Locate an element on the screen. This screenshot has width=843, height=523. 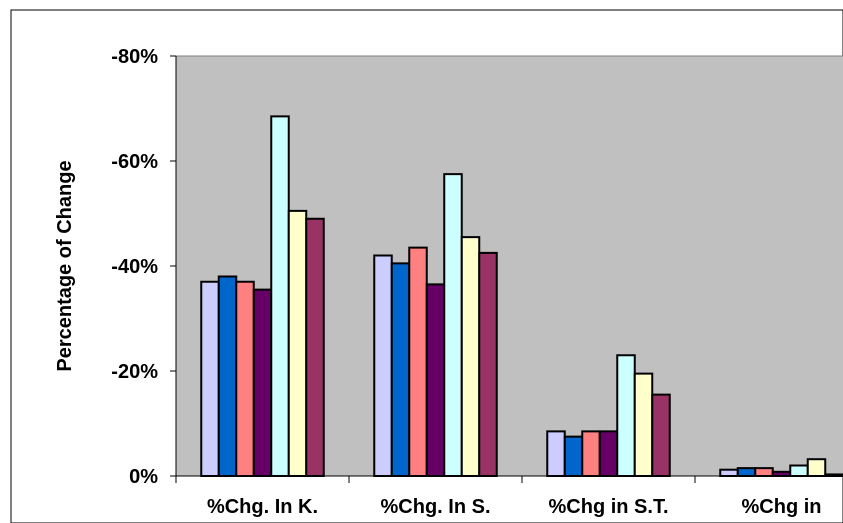
y-axis-title: Percentage of Change is located at coordinates (65, 265).